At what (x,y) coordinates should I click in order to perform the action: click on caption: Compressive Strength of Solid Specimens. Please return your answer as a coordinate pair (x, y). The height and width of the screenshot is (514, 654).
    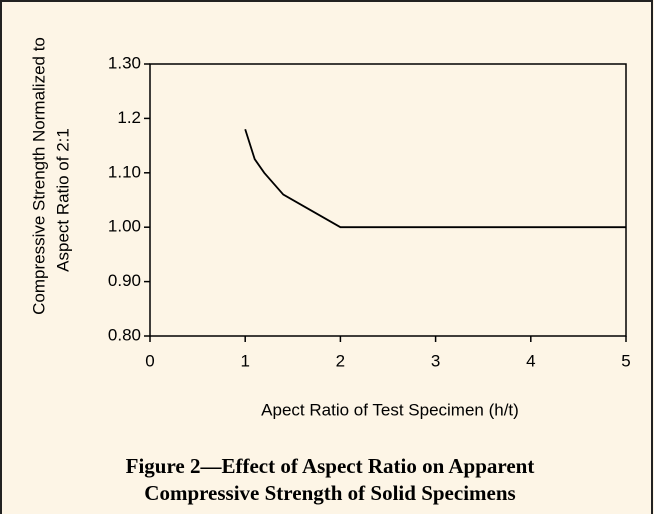
    Looking at the image, I should click on (329, 493).